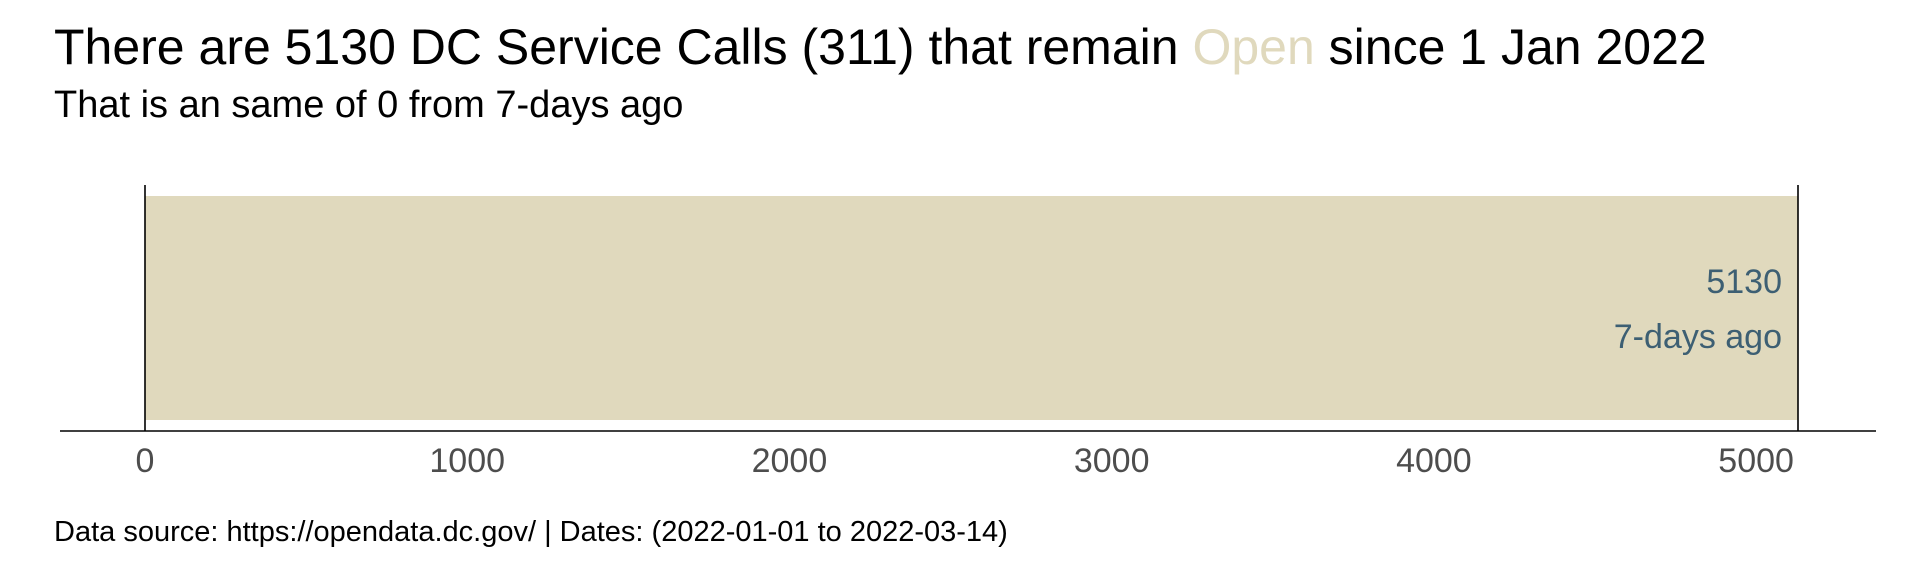  What do you see at coordinates (1434, 461) in the screenshot?
I see `x-tick-label-4000: 4000` at bounding box center [1434, 461].